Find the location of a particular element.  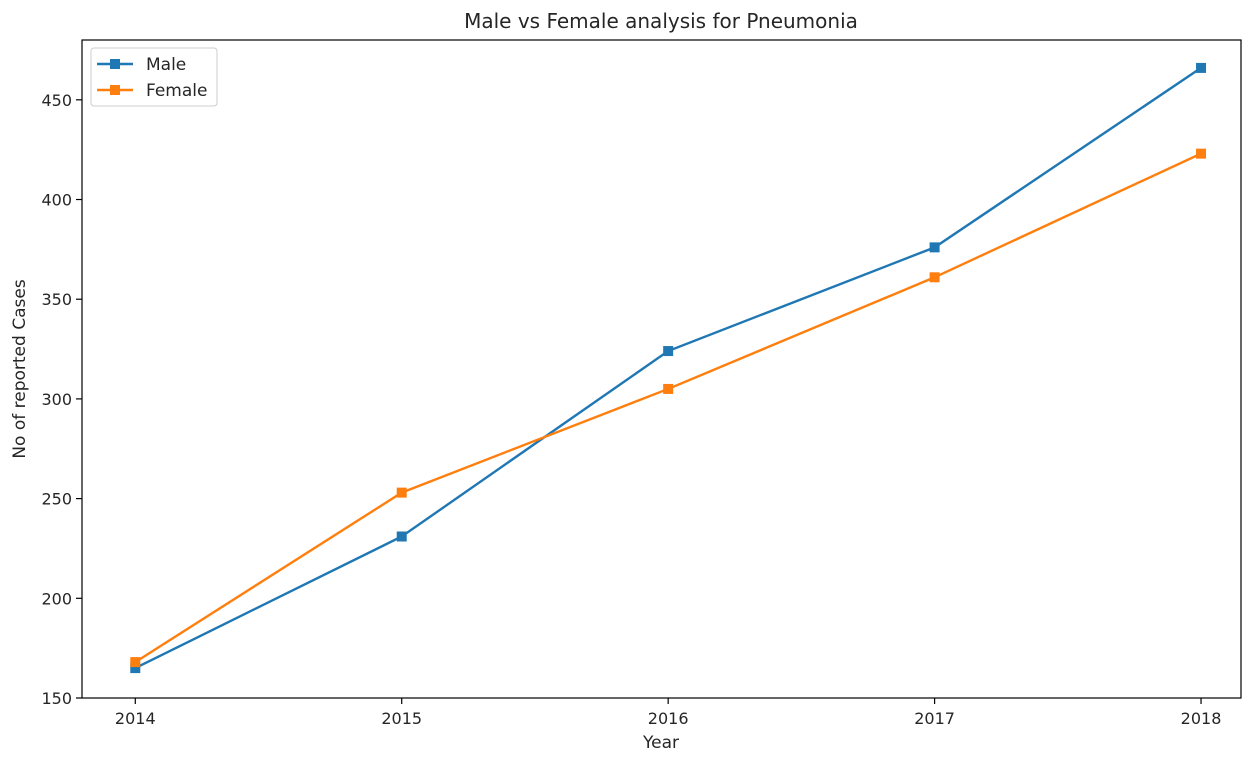

legend-box is located at coordinates (154, 77).